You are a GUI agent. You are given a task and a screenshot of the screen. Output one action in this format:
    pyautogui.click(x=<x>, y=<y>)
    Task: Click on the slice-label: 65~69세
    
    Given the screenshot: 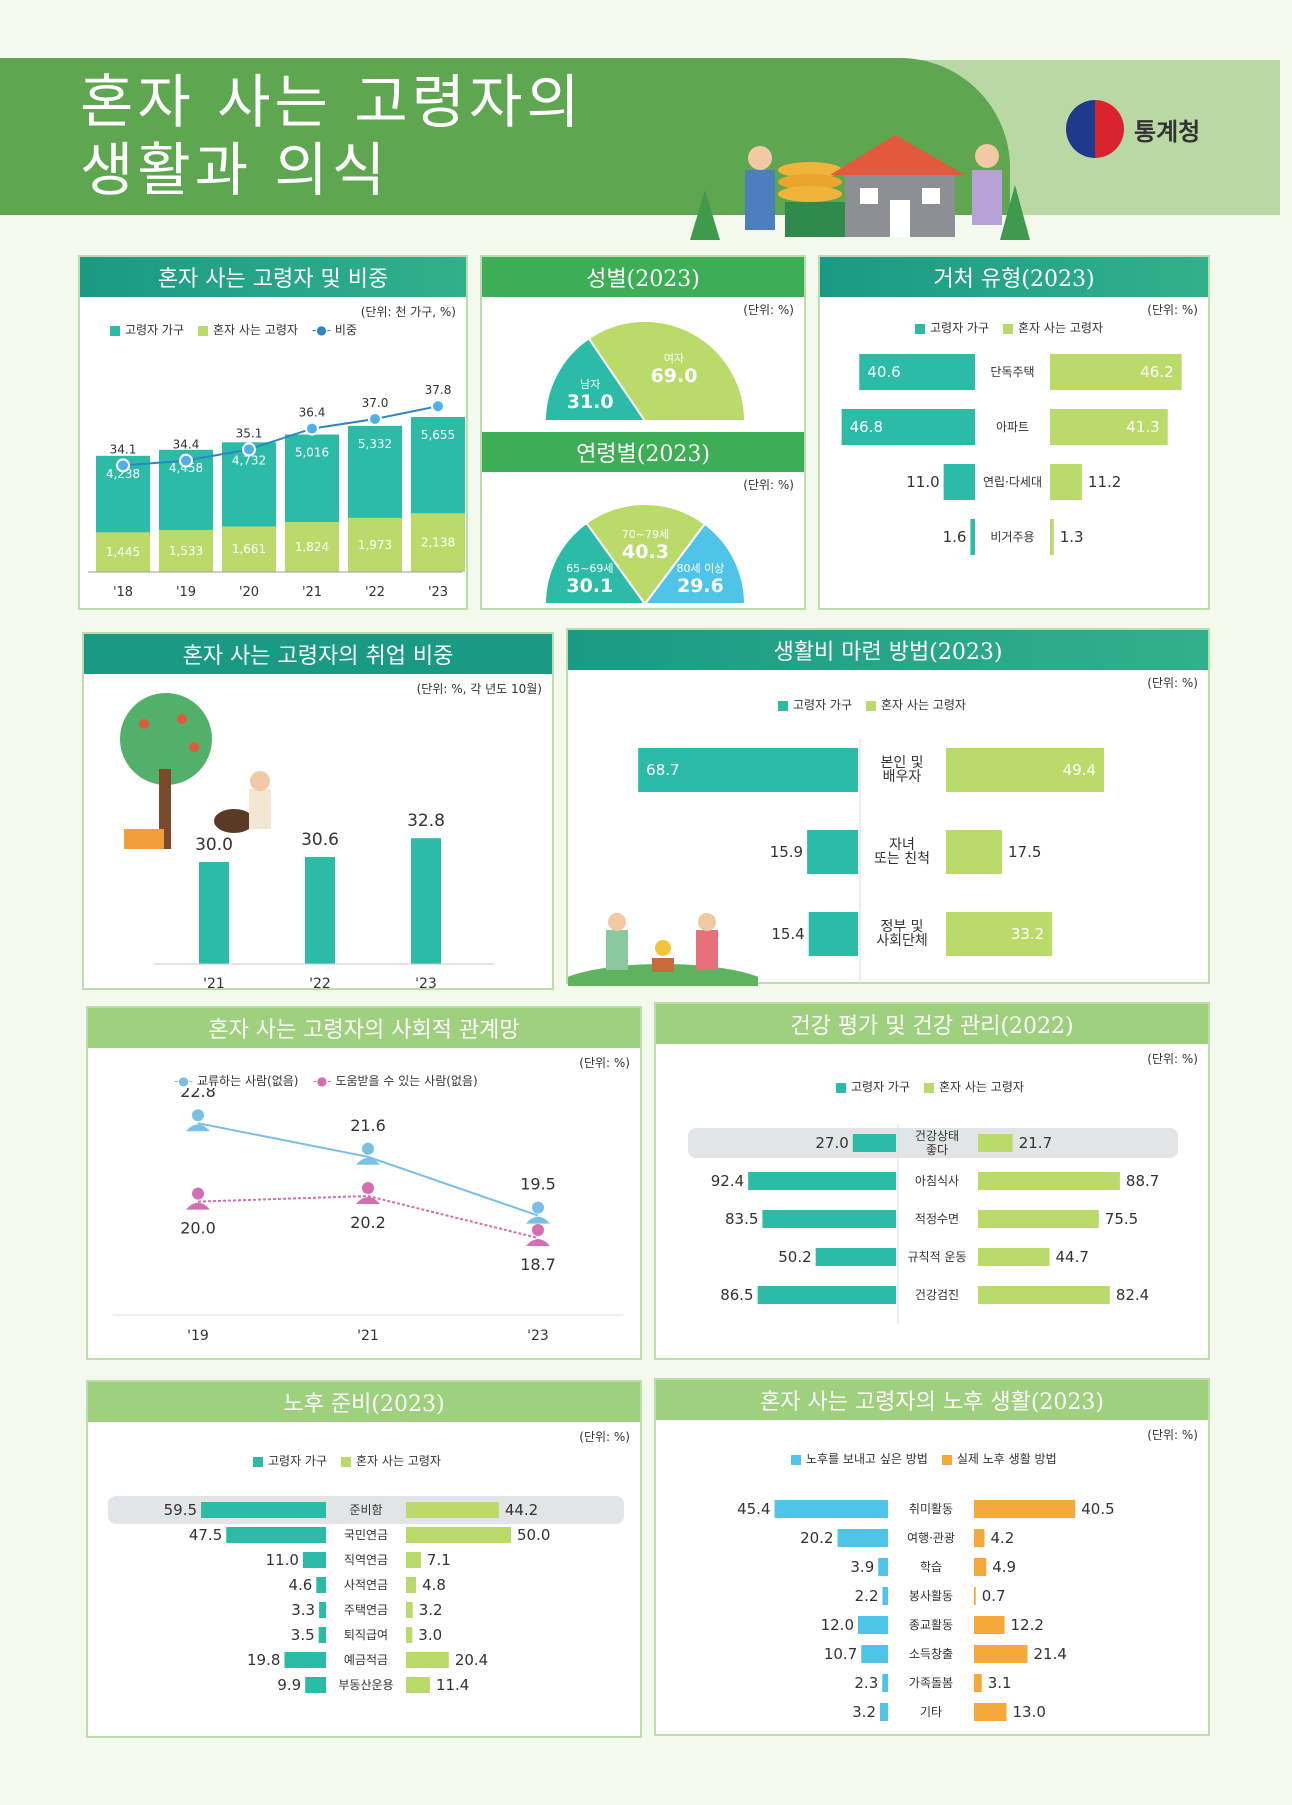 What is the action you would take?
    pyautogui.click(x=589, y=568)
    